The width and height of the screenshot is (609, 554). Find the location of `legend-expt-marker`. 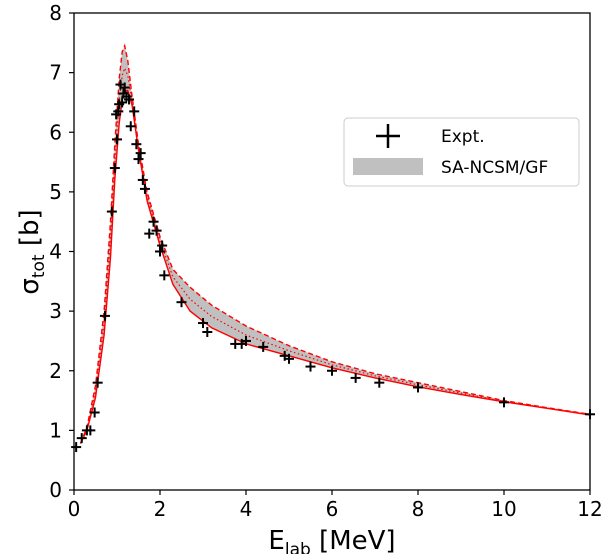

legend-expt-marker is located at coordinates (388, 136).